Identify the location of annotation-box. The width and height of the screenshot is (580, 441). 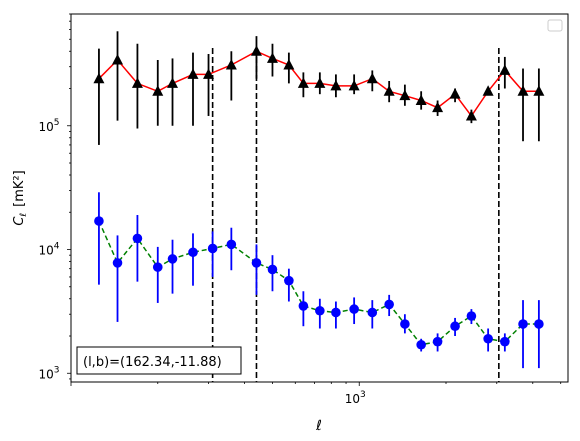
(159, 360).